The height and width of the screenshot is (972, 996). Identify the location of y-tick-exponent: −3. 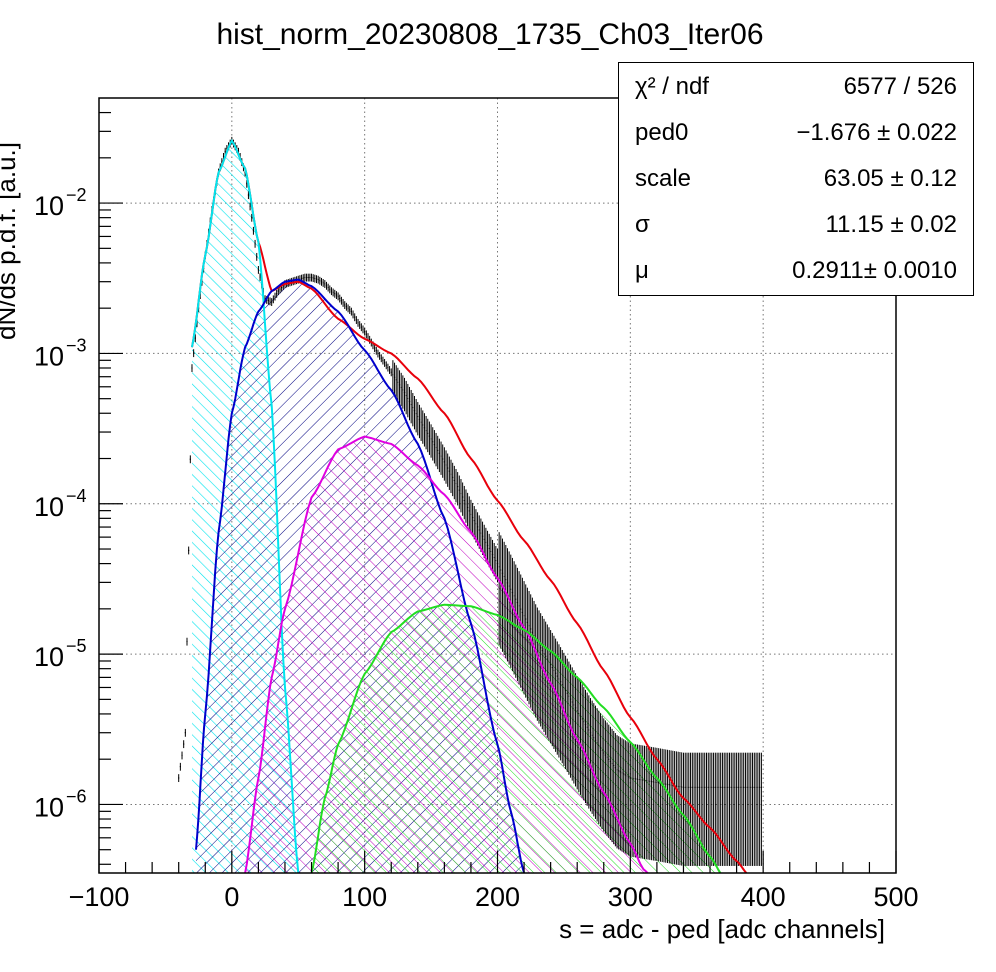
(76, 345).